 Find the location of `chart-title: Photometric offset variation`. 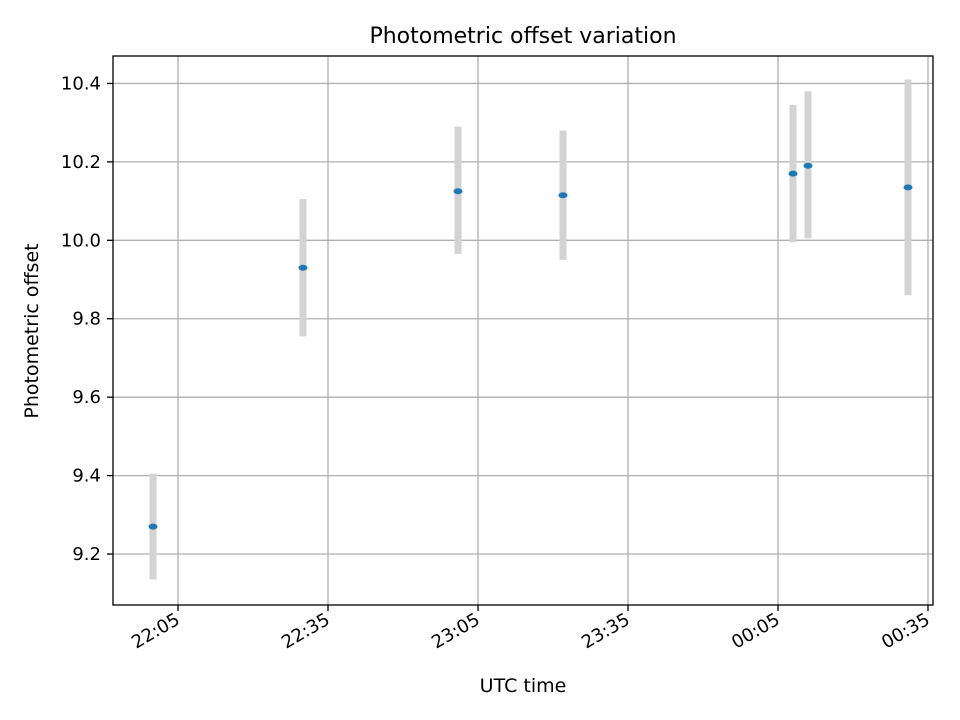

chart-title: Photometric offset variation is located at coordinates (522, 36).